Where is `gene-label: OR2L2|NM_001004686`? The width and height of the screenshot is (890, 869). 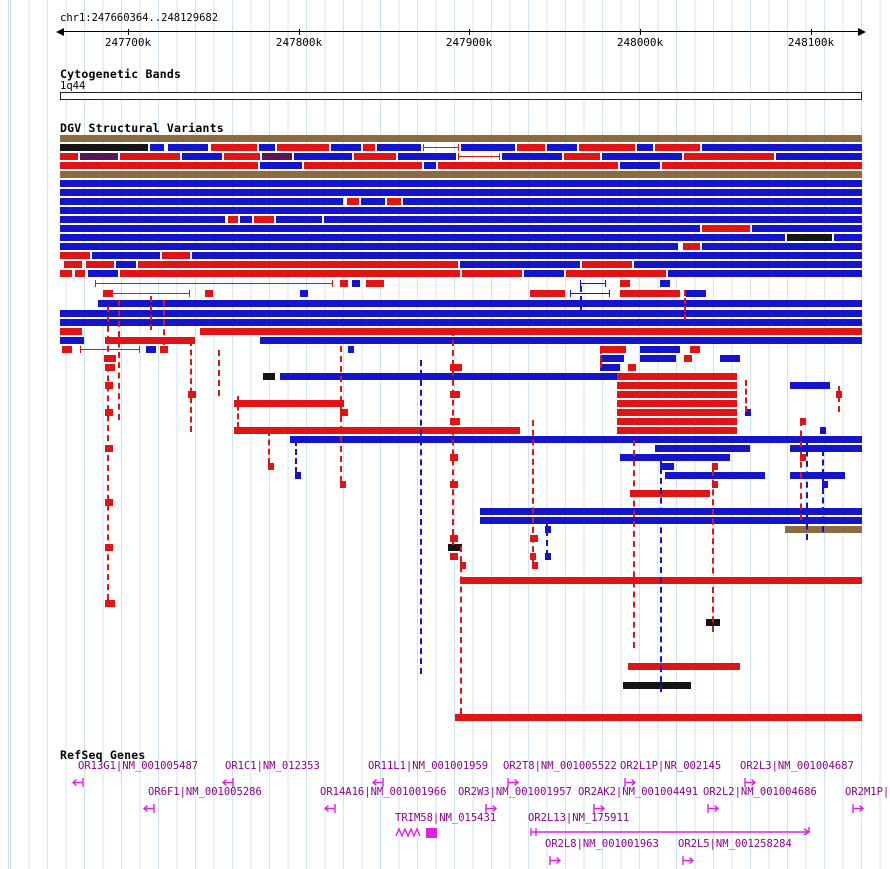
gene-label: OR2L2|NM_001004686 is located at coordinates (760, 792).